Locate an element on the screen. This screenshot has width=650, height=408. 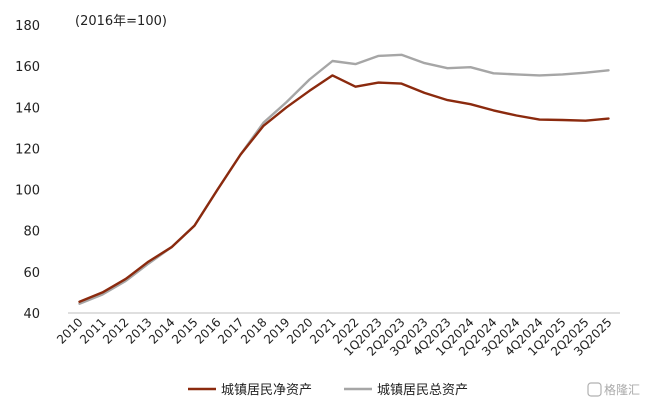
watermark: 格隆汇 is located at coordinates (613, 389).